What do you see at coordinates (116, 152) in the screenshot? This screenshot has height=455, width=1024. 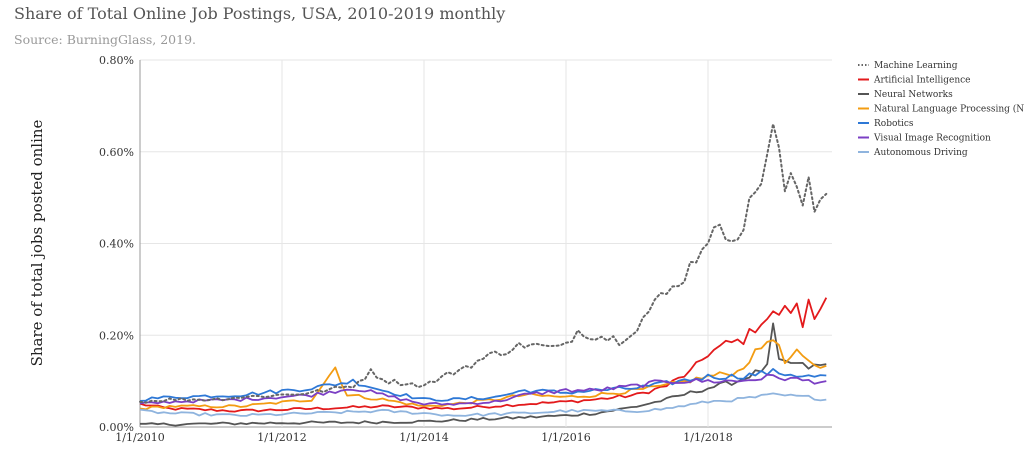 I see `y-tick-label: 0.60%` at bounding box center [116, 152].